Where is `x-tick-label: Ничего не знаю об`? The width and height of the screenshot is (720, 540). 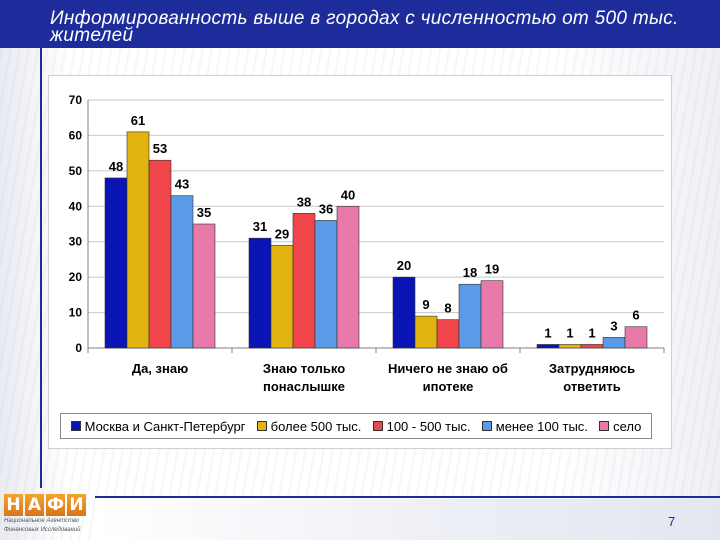
x-tick-label: Ничего не знаю об is located at coordinates (448, 368).